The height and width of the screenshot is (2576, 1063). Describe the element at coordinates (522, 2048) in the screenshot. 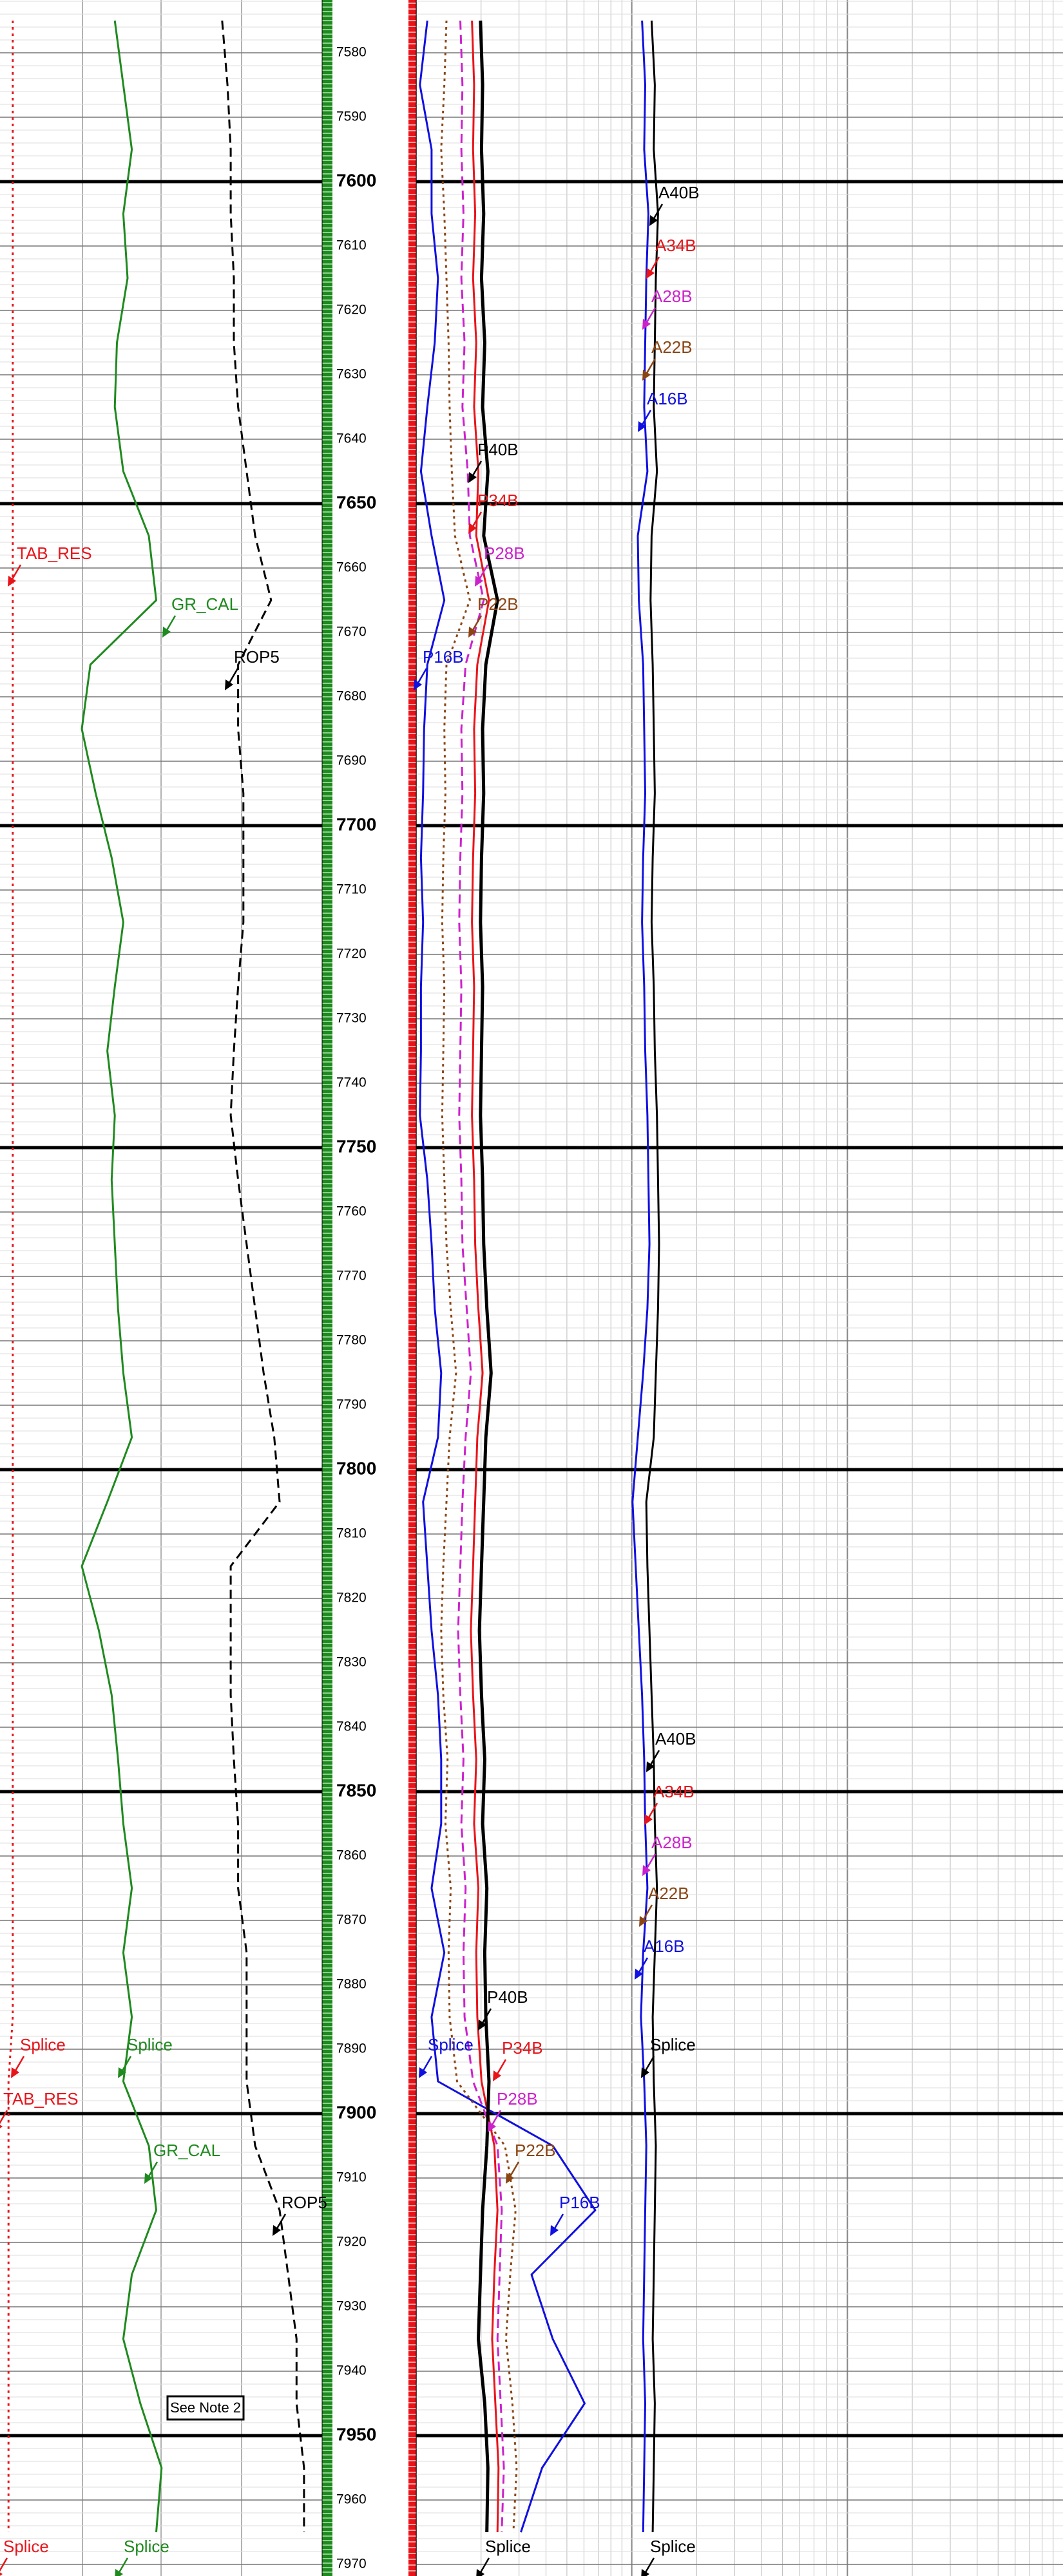

I see `curve-label: P34B` at that location.